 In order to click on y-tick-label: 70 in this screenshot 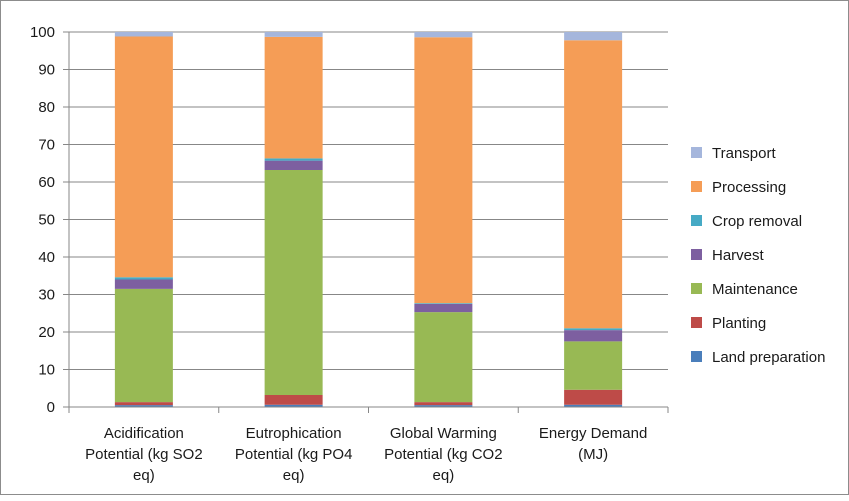, I will do `click(46, 145)`.